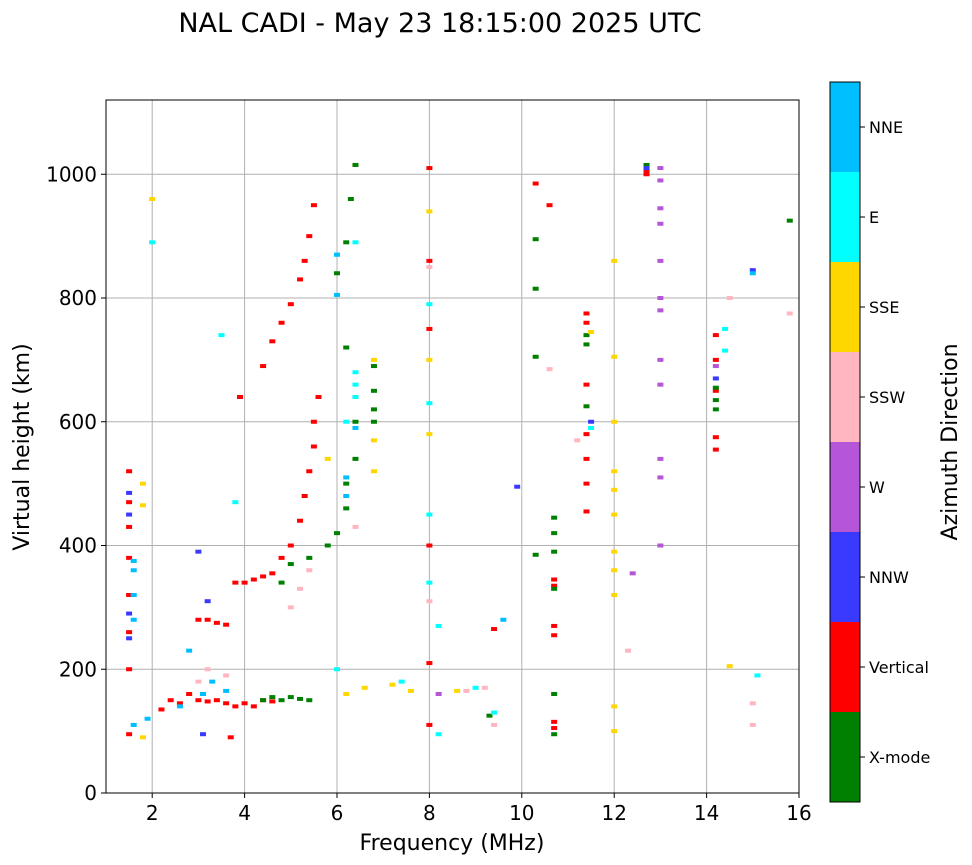 The width and height of the screenshot is (972, 865). What do you see at coordinates (798, 813) in the screenshot?
I see `x-tick-label: 16` at bounding box center [798, 813].